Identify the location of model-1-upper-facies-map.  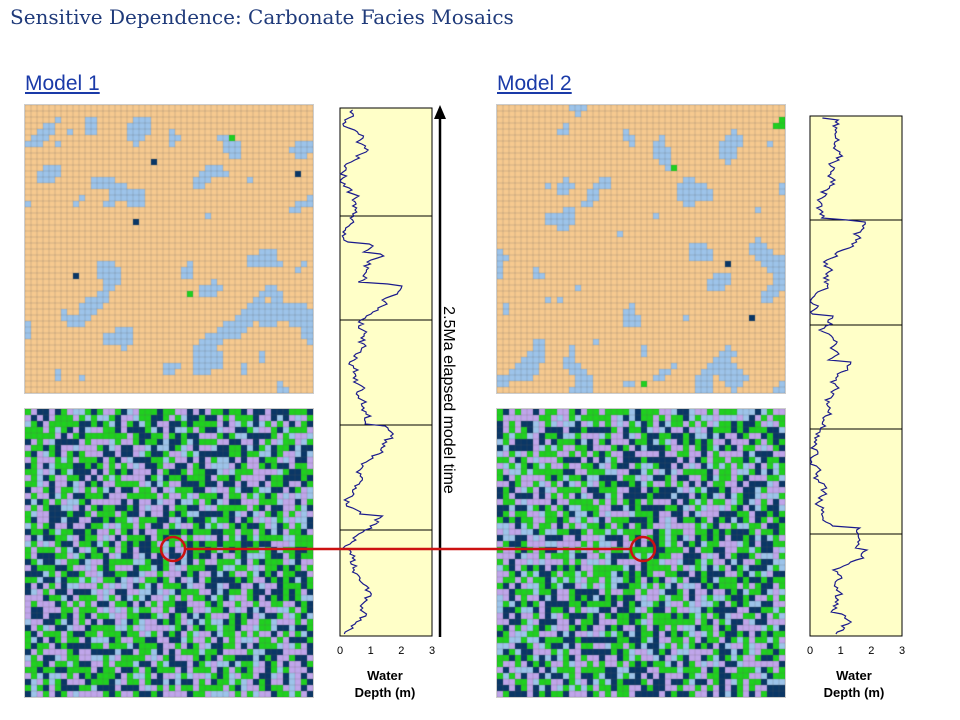
(169, 249).